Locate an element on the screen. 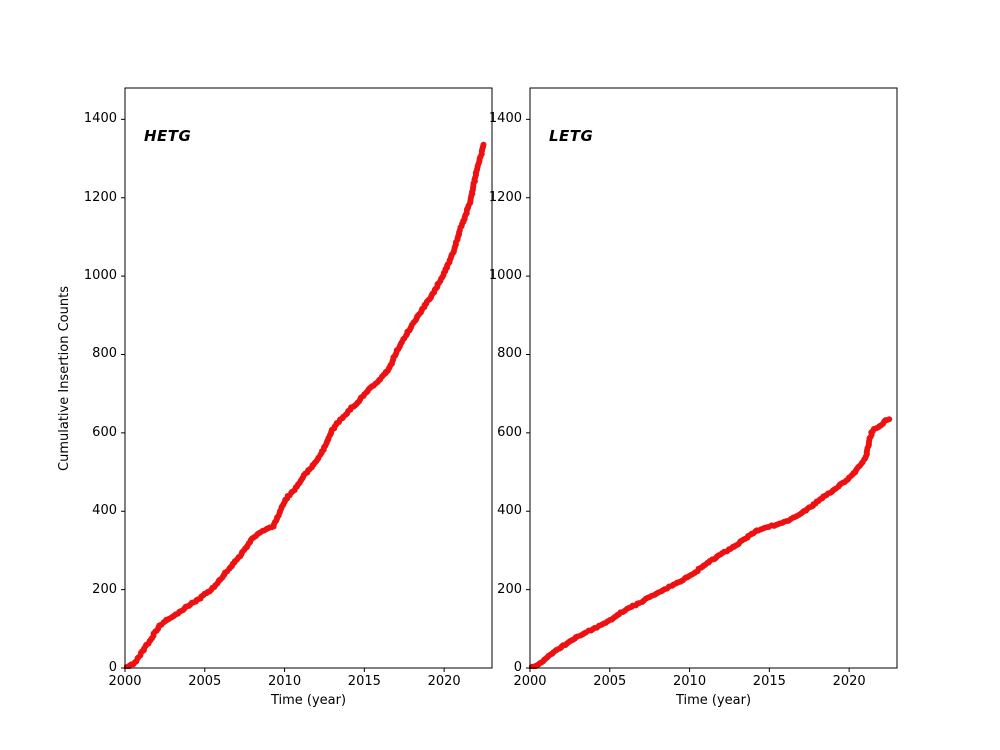 The width and height of the screenshot is (1000, 750). hetg-x-axis-label: Time (year) is located at coordinates (308, 700).